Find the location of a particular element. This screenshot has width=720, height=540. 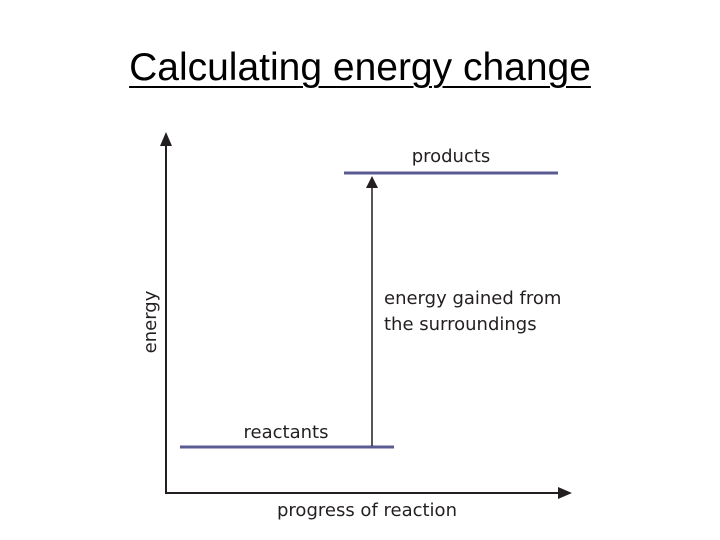

reactants-label: reactants is located at coordinates (286, 432).